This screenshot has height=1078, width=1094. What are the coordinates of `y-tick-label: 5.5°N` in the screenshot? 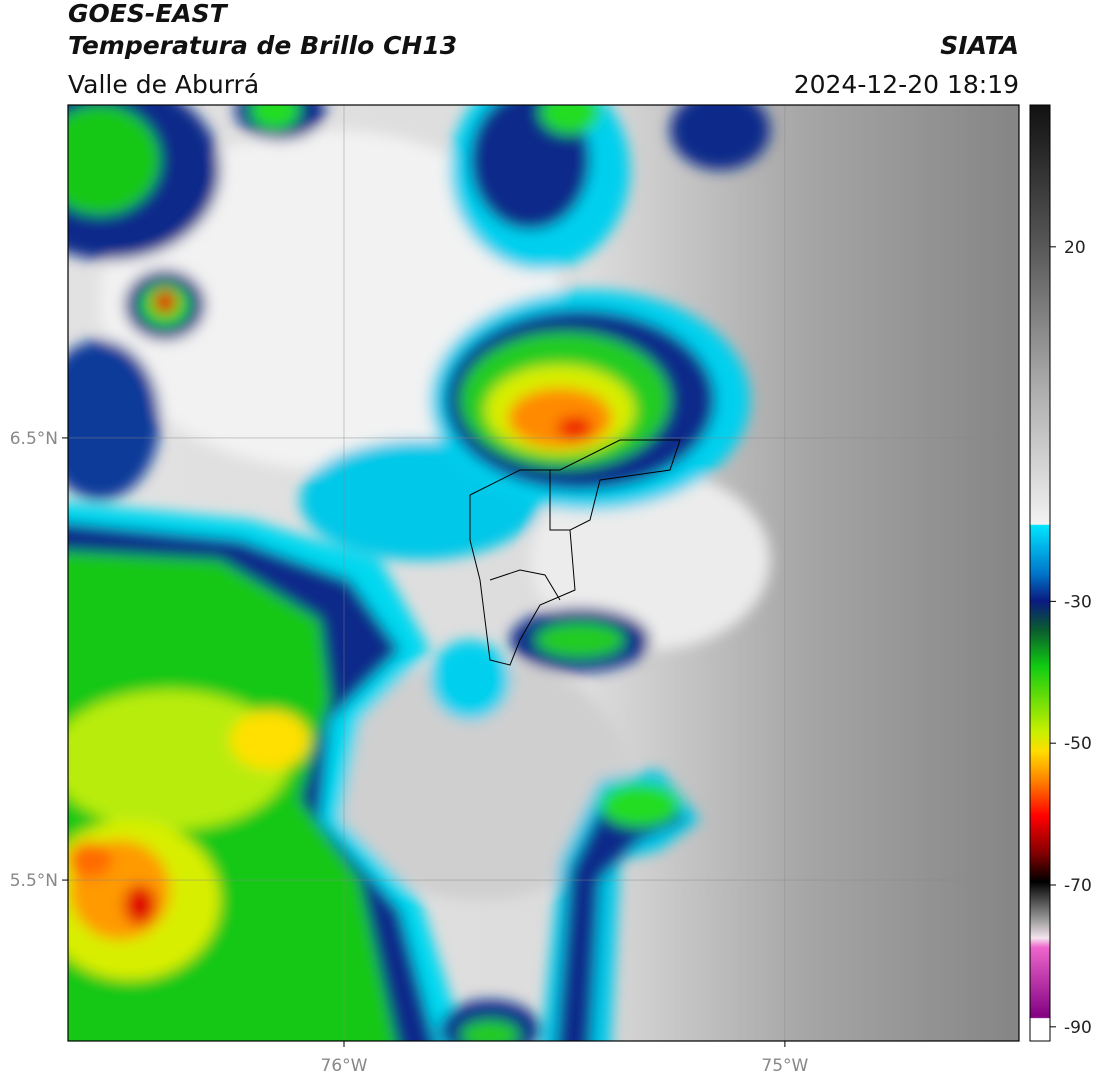 It's located at (34, 881).